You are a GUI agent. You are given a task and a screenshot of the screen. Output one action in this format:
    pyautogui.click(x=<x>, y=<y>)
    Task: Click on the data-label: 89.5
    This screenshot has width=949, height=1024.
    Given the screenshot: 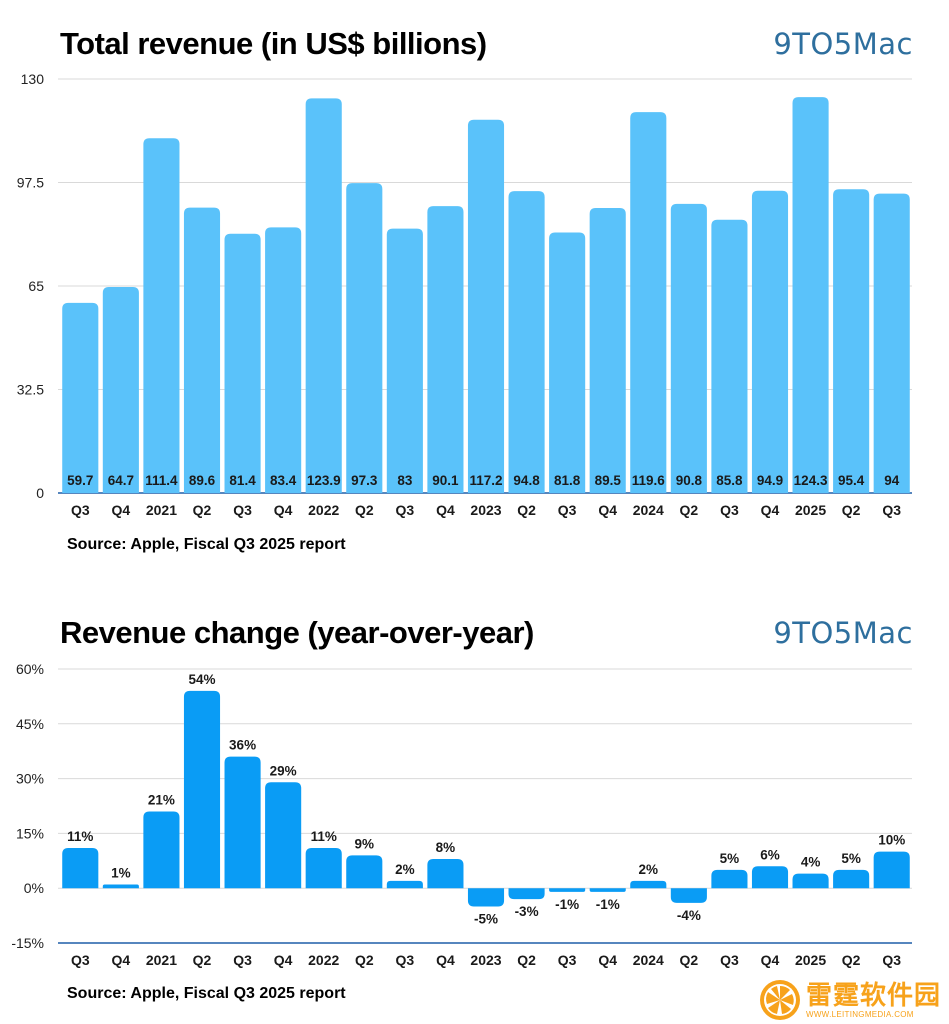 What is the action you would take?
    pyautogui.click(x=608, y=480)
    